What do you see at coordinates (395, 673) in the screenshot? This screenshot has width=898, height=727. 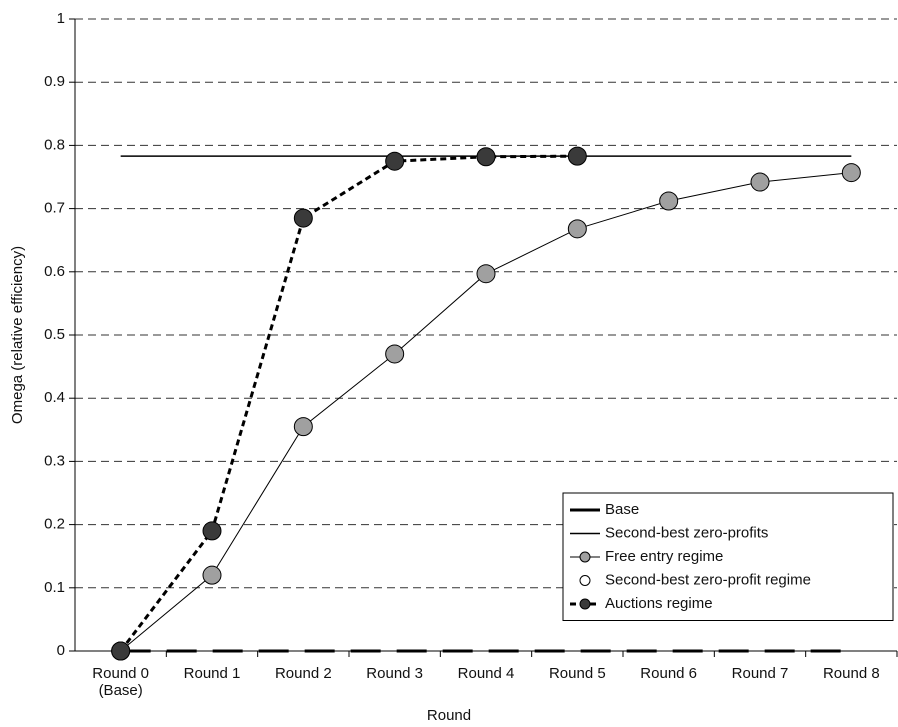 I see `x-tick-label: Round 3` at bounding box center [395, 673].